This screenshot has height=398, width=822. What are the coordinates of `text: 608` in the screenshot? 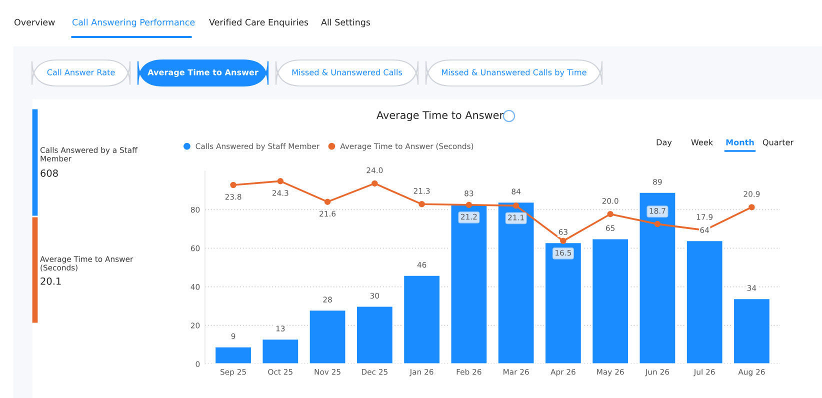 It's located at (49, 173).